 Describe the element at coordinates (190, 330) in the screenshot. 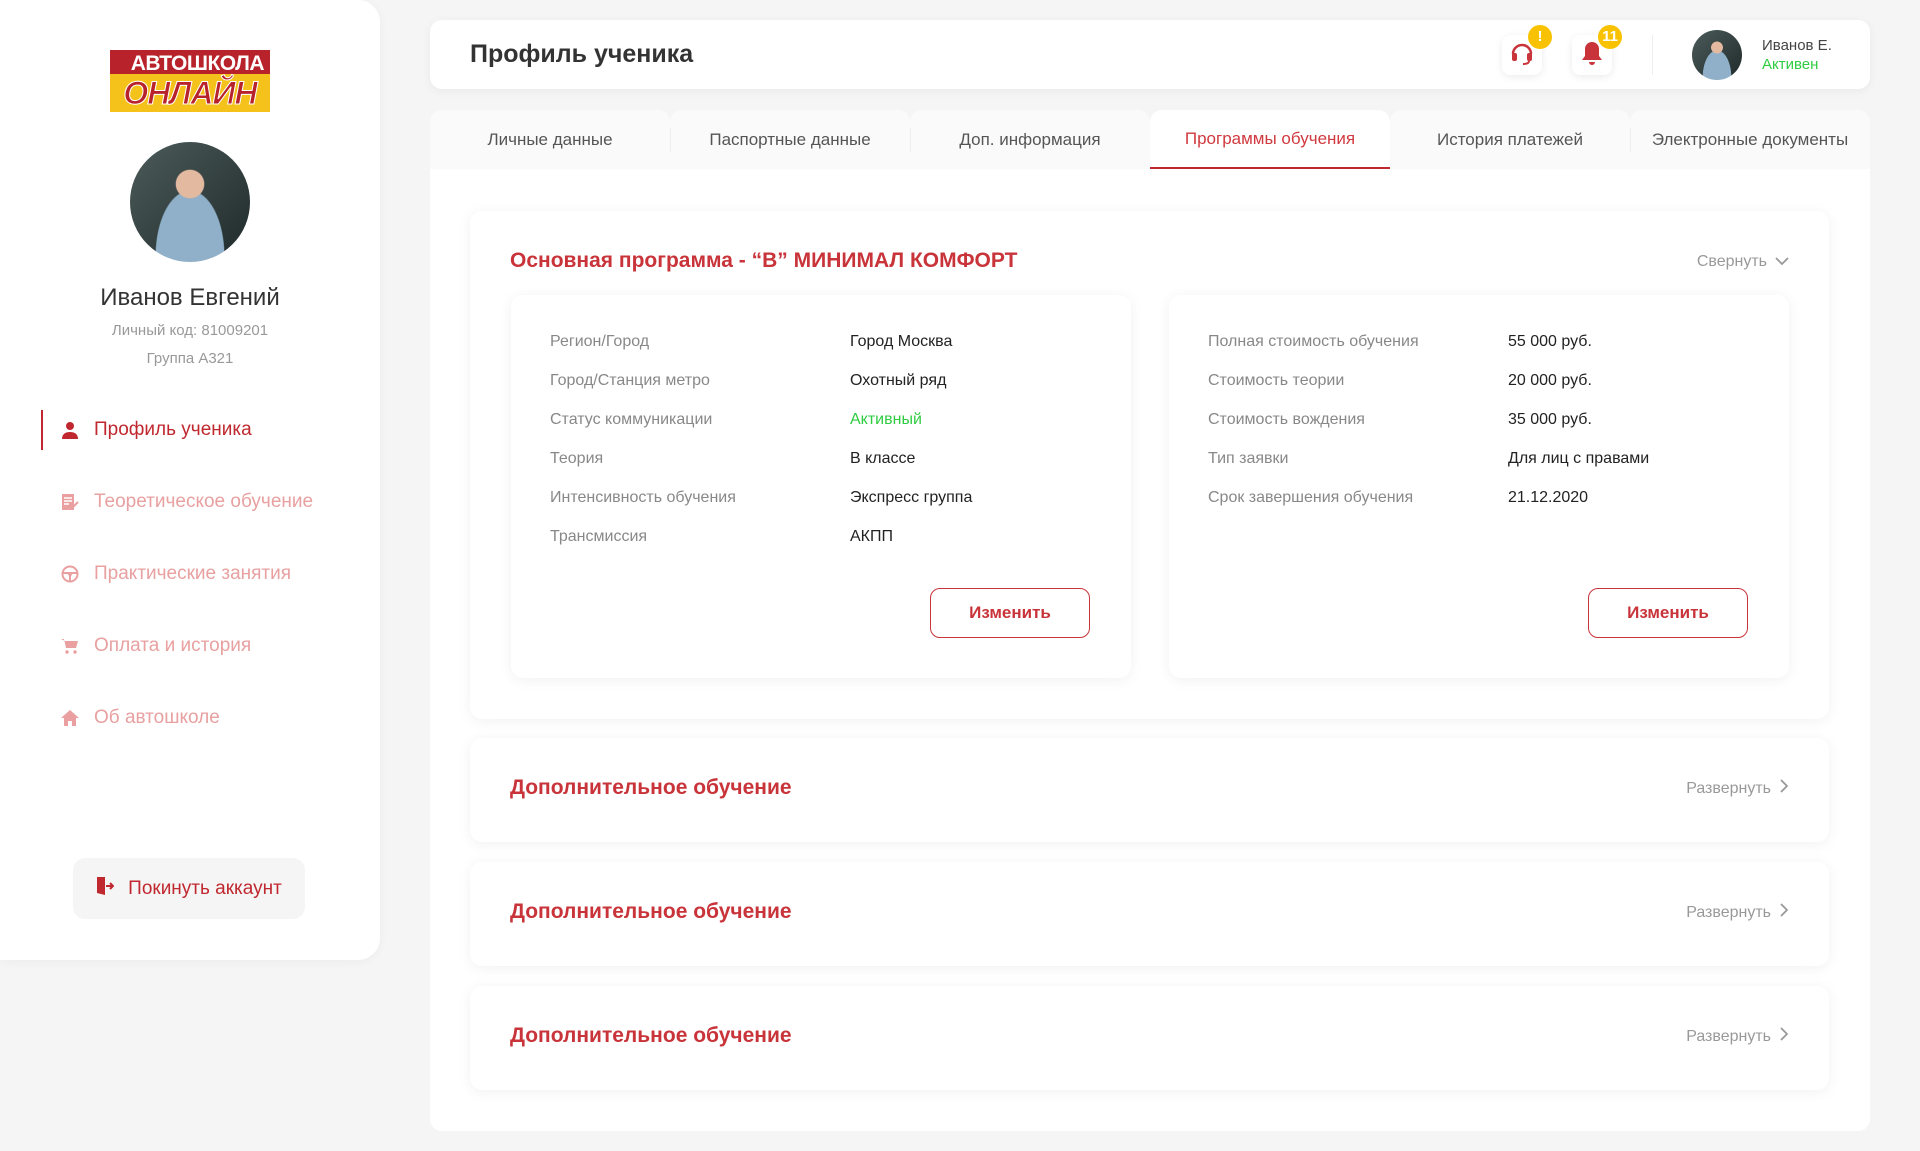

I see `personal-code: Личный код: 81009201` at that location.